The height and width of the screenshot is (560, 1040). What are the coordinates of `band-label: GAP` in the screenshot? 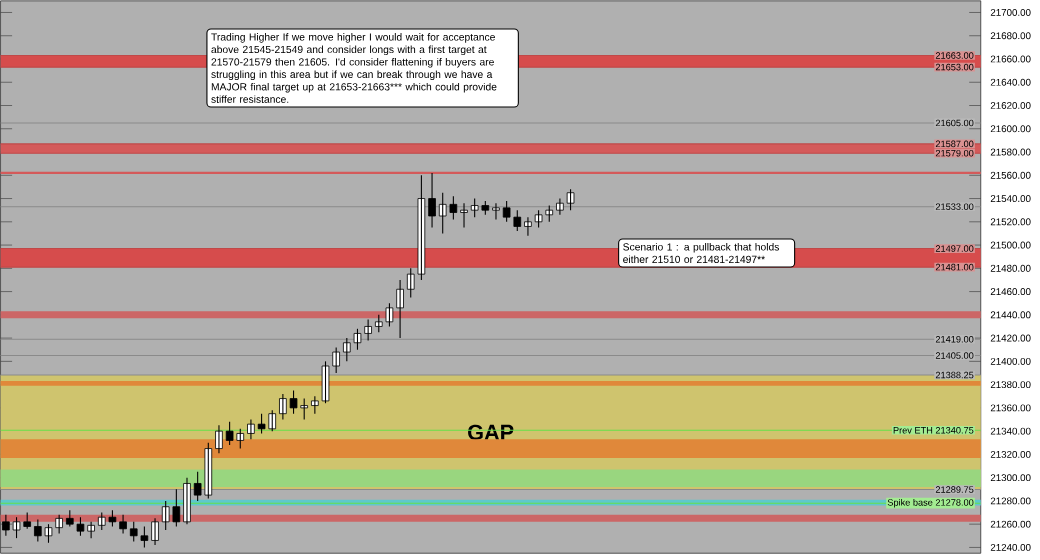 It's located at (491, 432).